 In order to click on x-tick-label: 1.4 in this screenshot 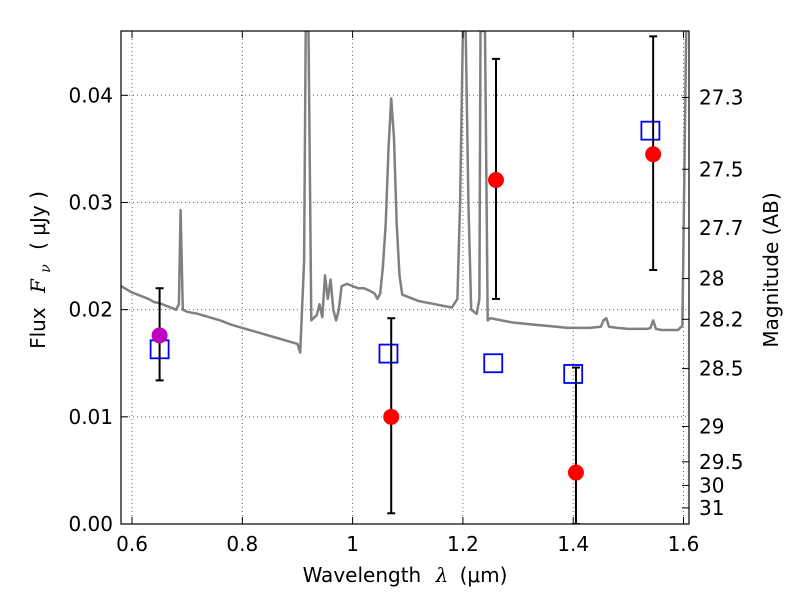, I will do `click(573, 544)`.